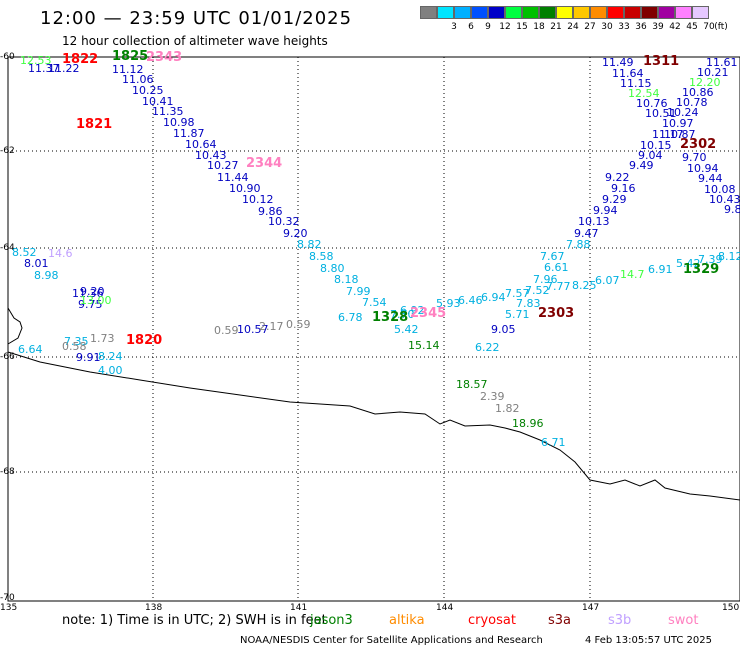 This screenshot has width=740, height=650. I want to click on wave-height-label: 6.07, so click(607, 280).